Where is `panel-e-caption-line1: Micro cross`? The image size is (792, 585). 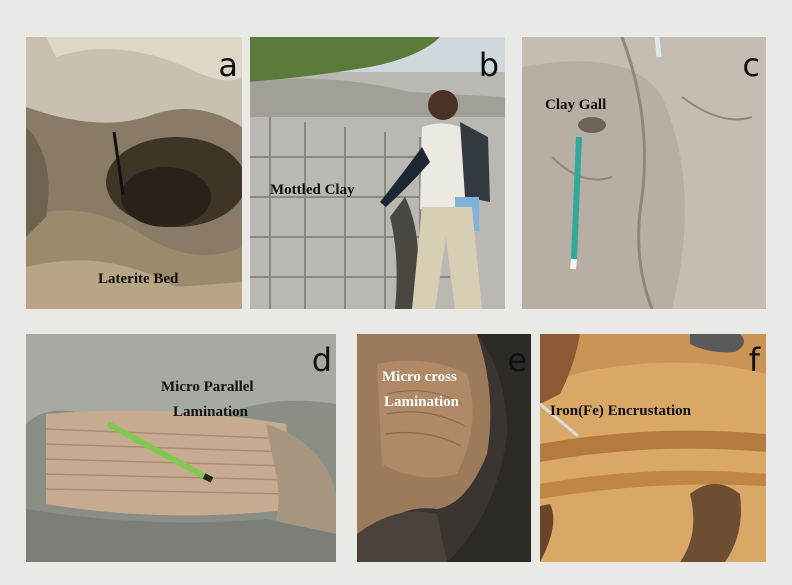 panel-e-caption-line1: Micro cross is located at coordinates (419, 377).